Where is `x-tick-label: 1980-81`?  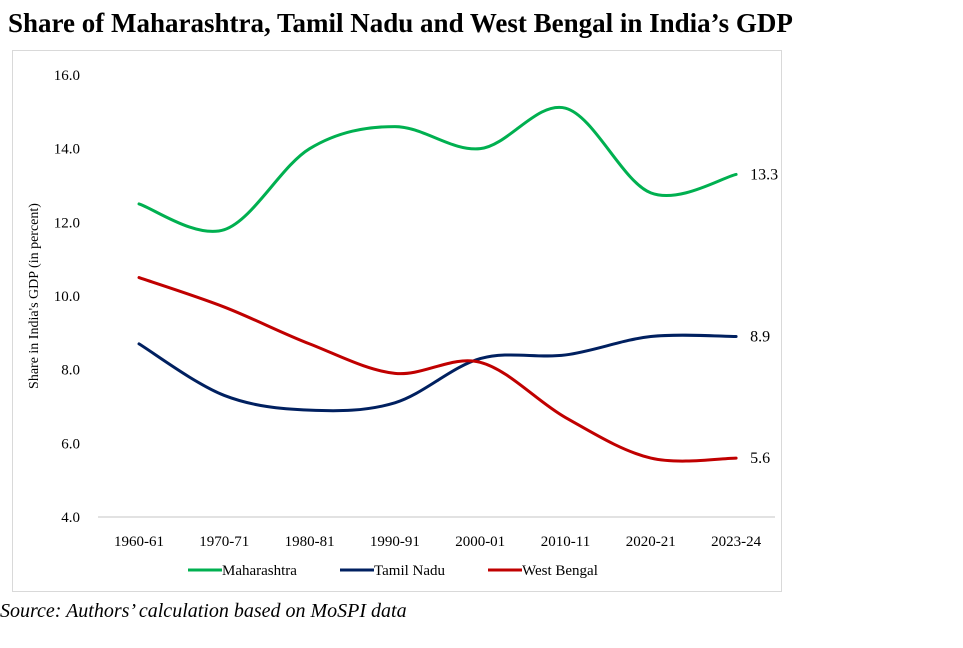
x-tick-label: 1980-81 is located at coordinates (310, 542).